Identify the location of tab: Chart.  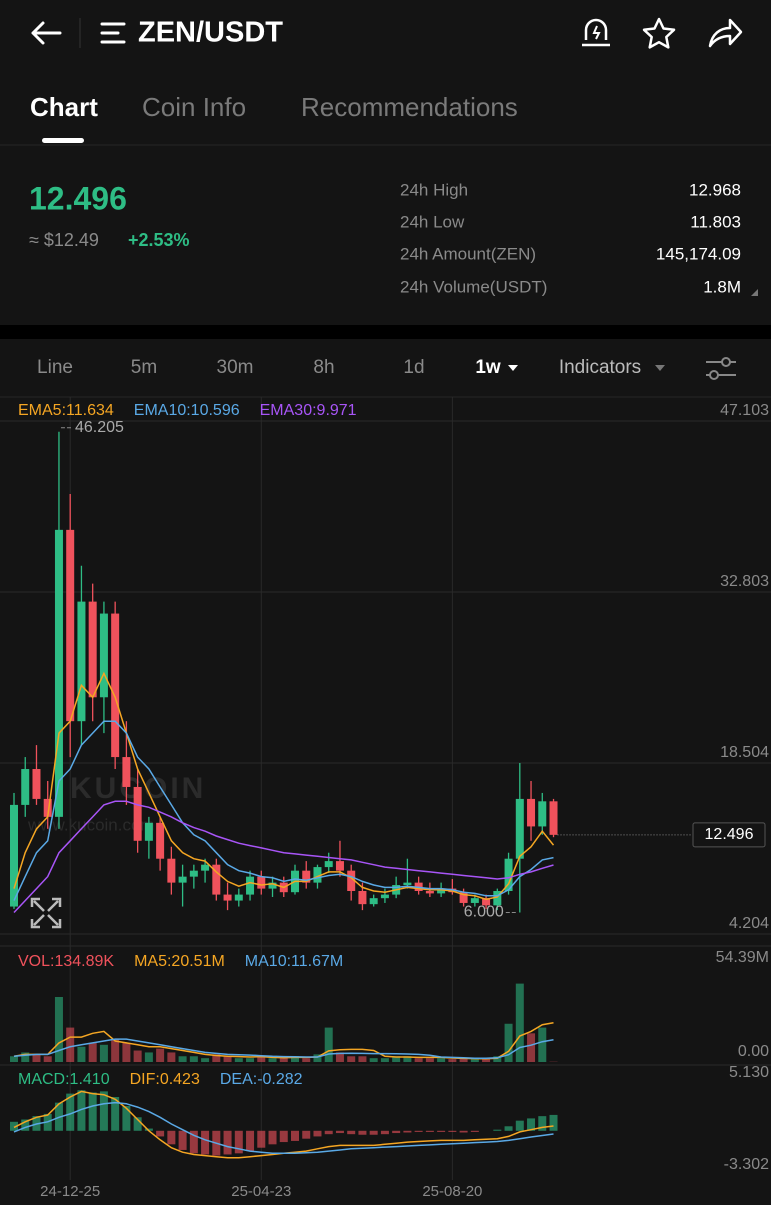
(64, 107).